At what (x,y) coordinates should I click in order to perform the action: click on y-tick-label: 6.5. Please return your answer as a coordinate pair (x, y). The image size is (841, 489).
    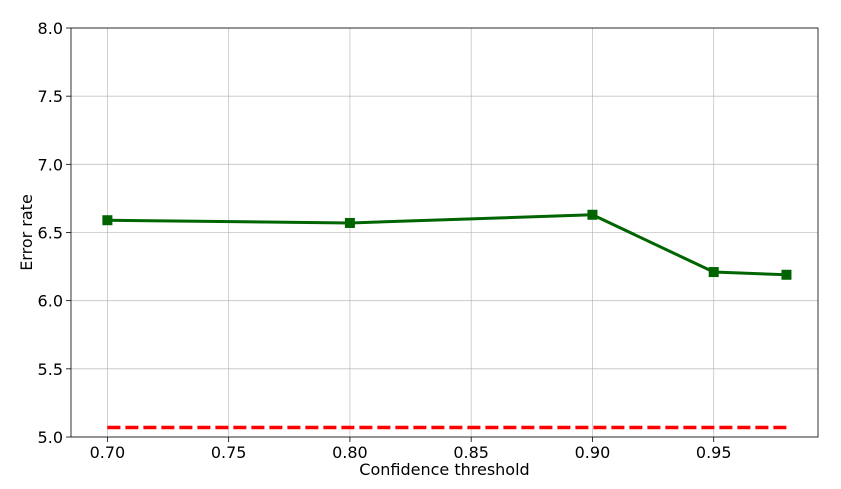
    Looking at the image, I should click on (50, 233).